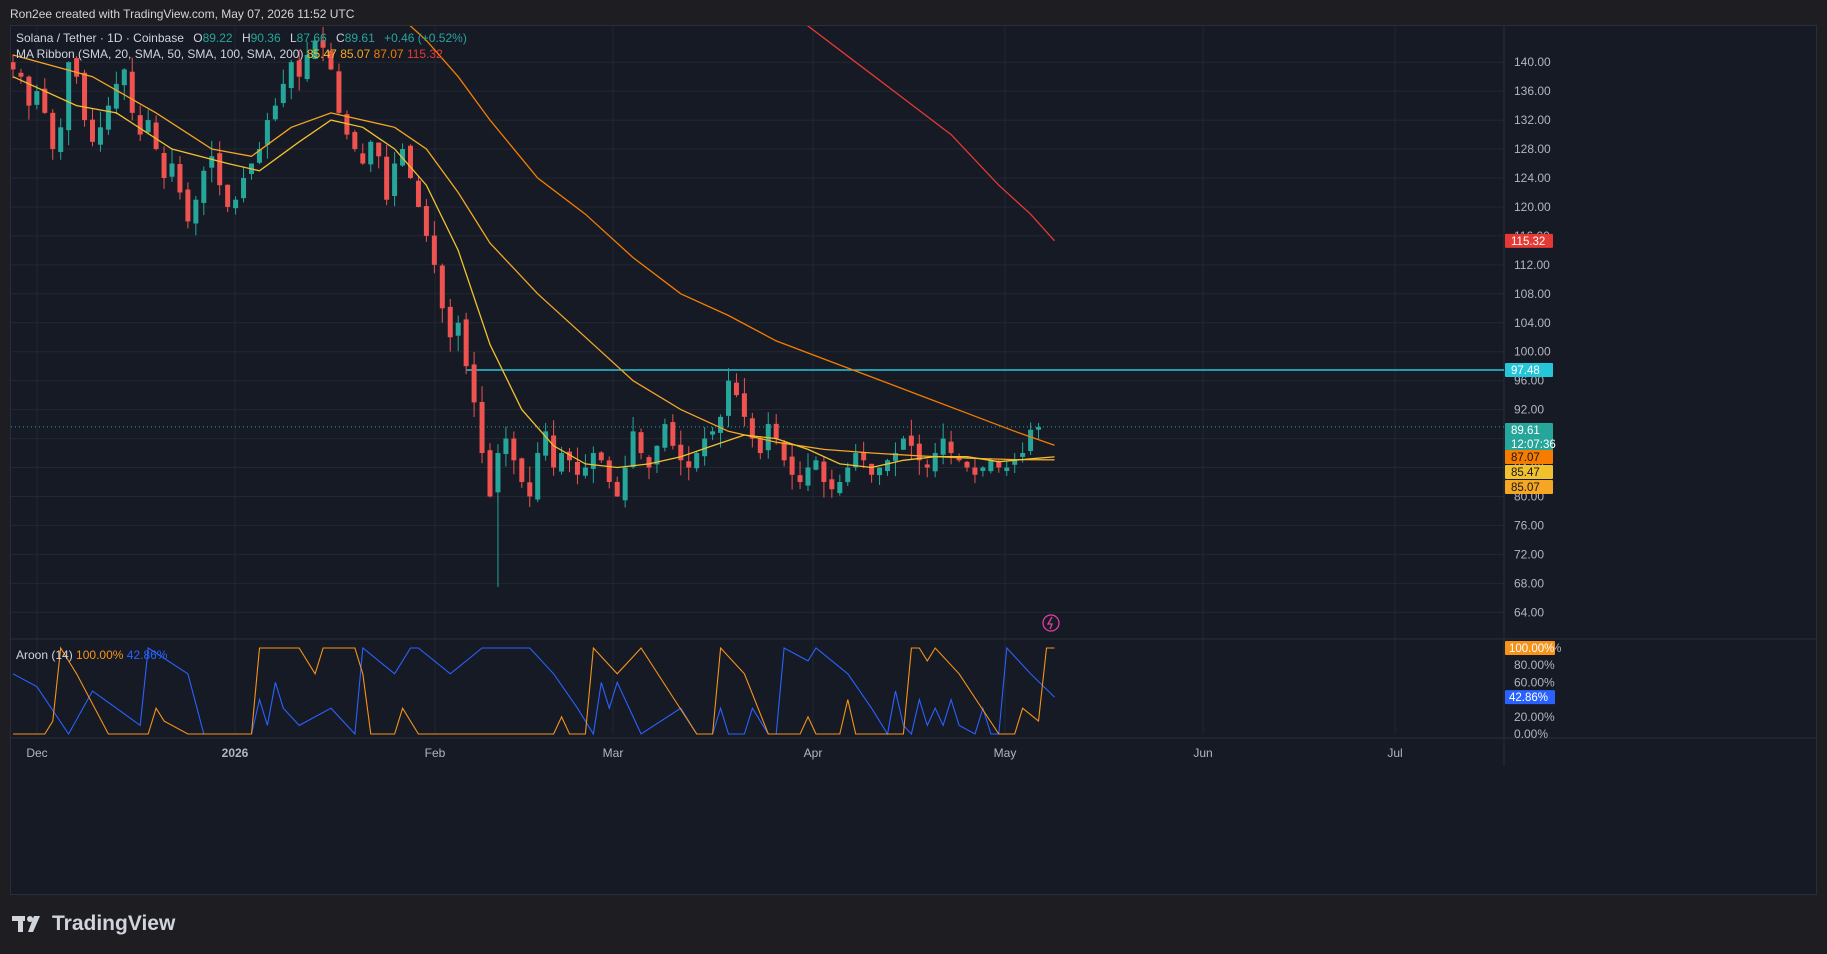  Describe the element at coordinates (91, 655) in the screenshot. I see `aroon-legend: Aroon (14) 100.00% 42.86%` at that location.